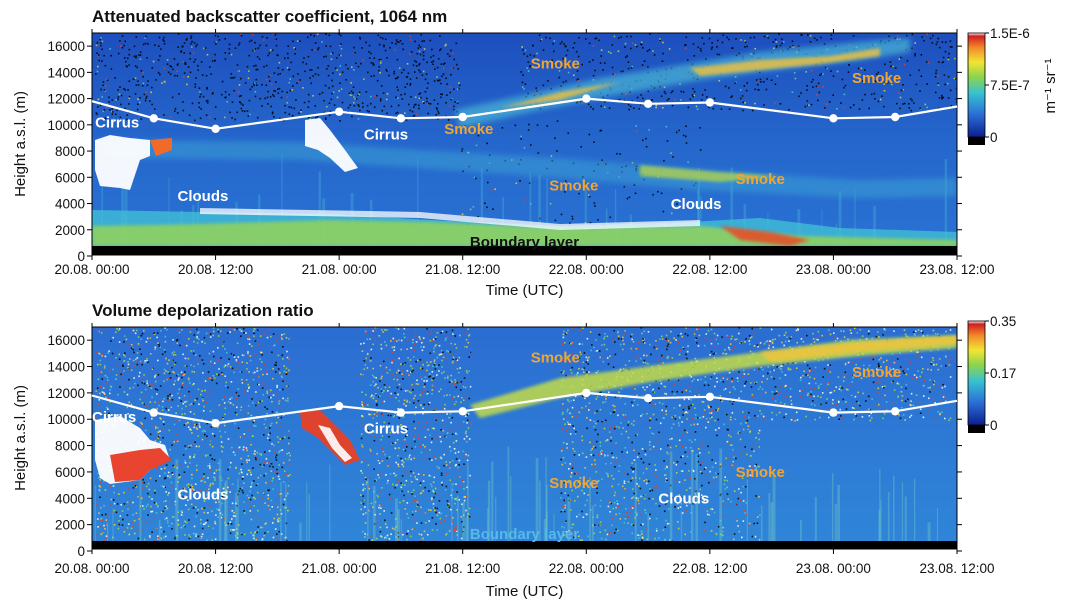  What do you see at coordinates (1003, 373) in the screenshot?
I see `colorbar-tick-label: 0.17` at bounding box center [1003, 373].